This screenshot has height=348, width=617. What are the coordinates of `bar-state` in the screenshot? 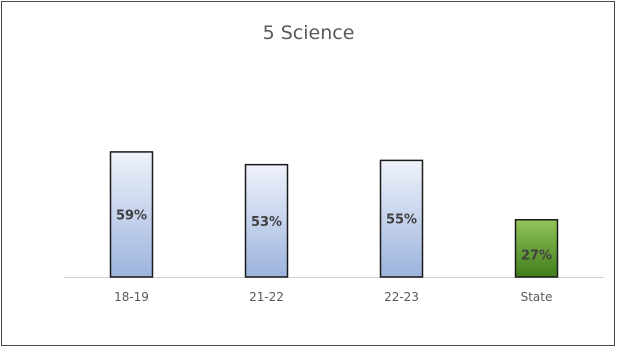 It's located at (536, 248).